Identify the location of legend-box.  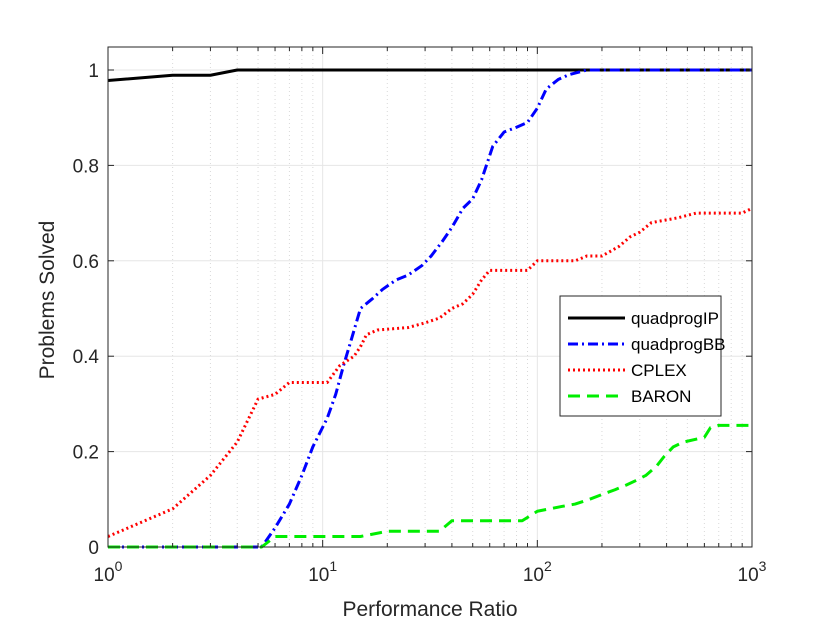
(640, 356).